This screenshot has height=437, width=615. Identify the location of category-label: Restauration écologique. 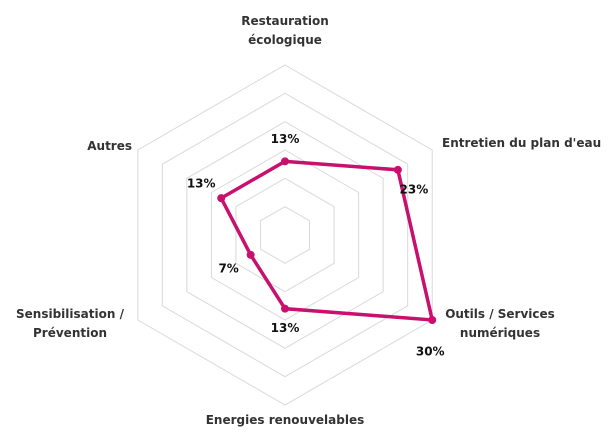
(285, 30).